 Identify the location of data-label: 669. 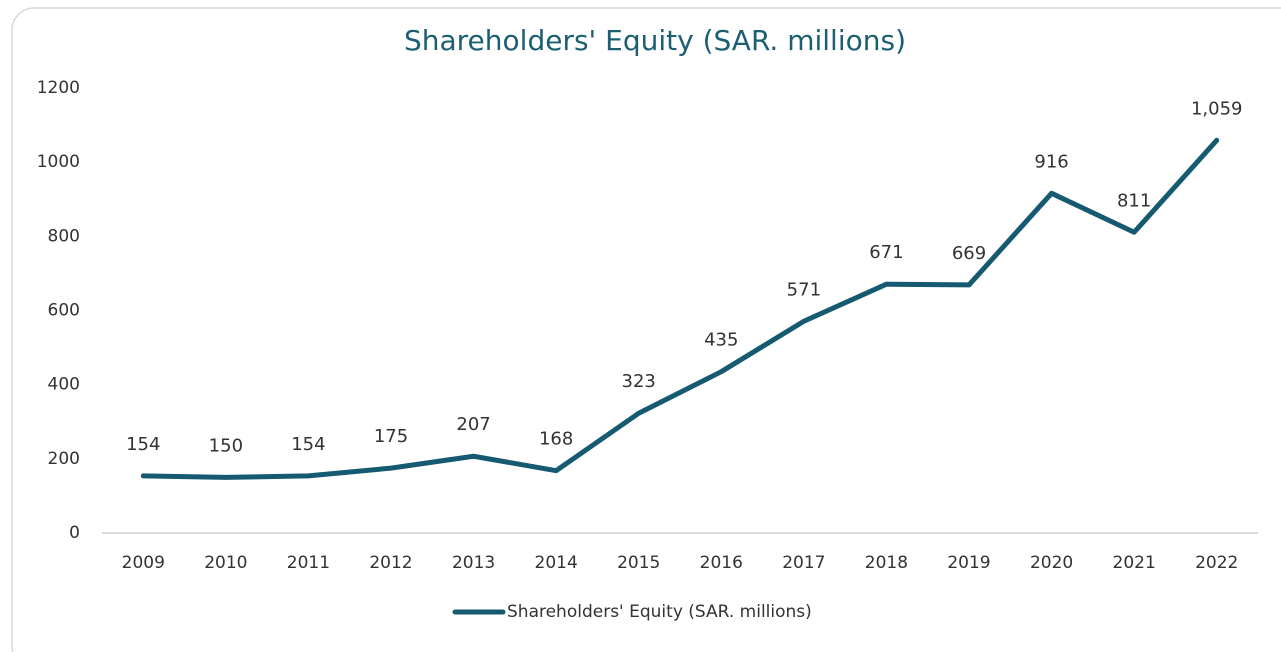
(969, 253).